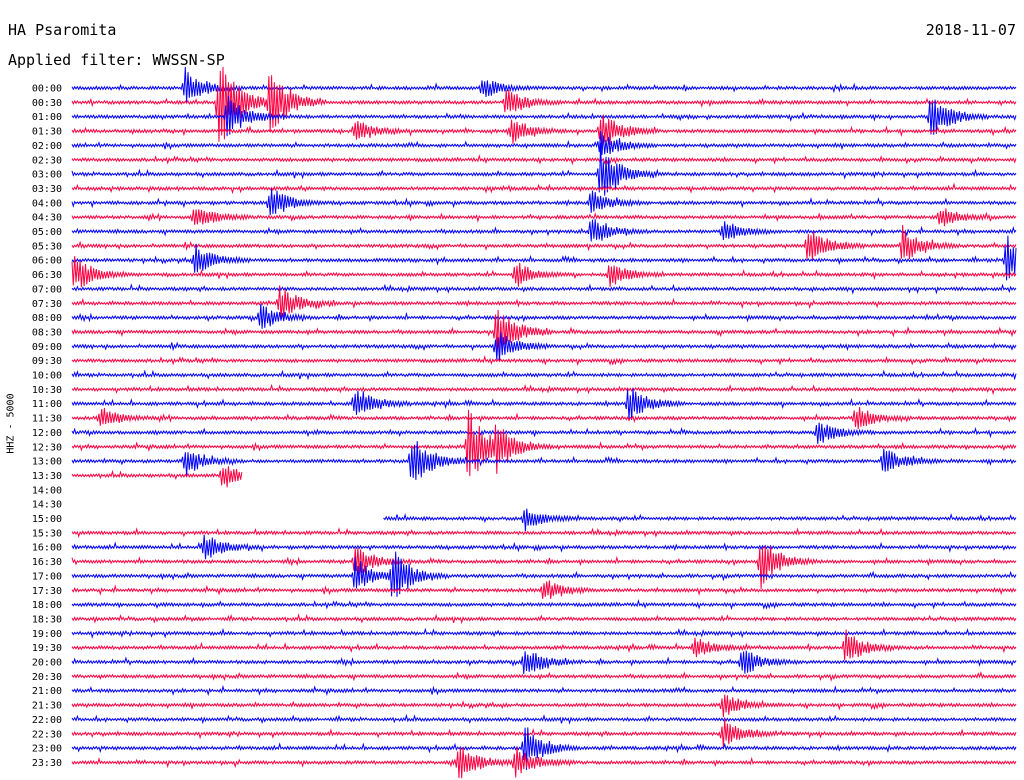 This screenshot has height=780, width=1024. I want to click on row-time-label: 12:30, so click(47, 447).